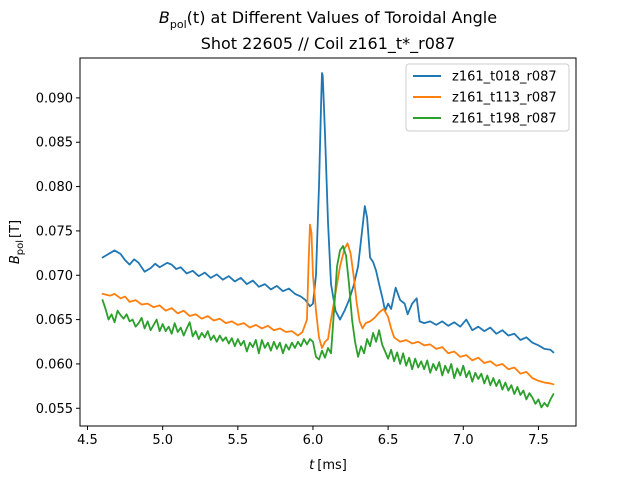 This screenshot has height=480, width=640. Describe the element at coordinates (54, 98) in the screenshot. I see `y-tick-label: 0.090` at that location.